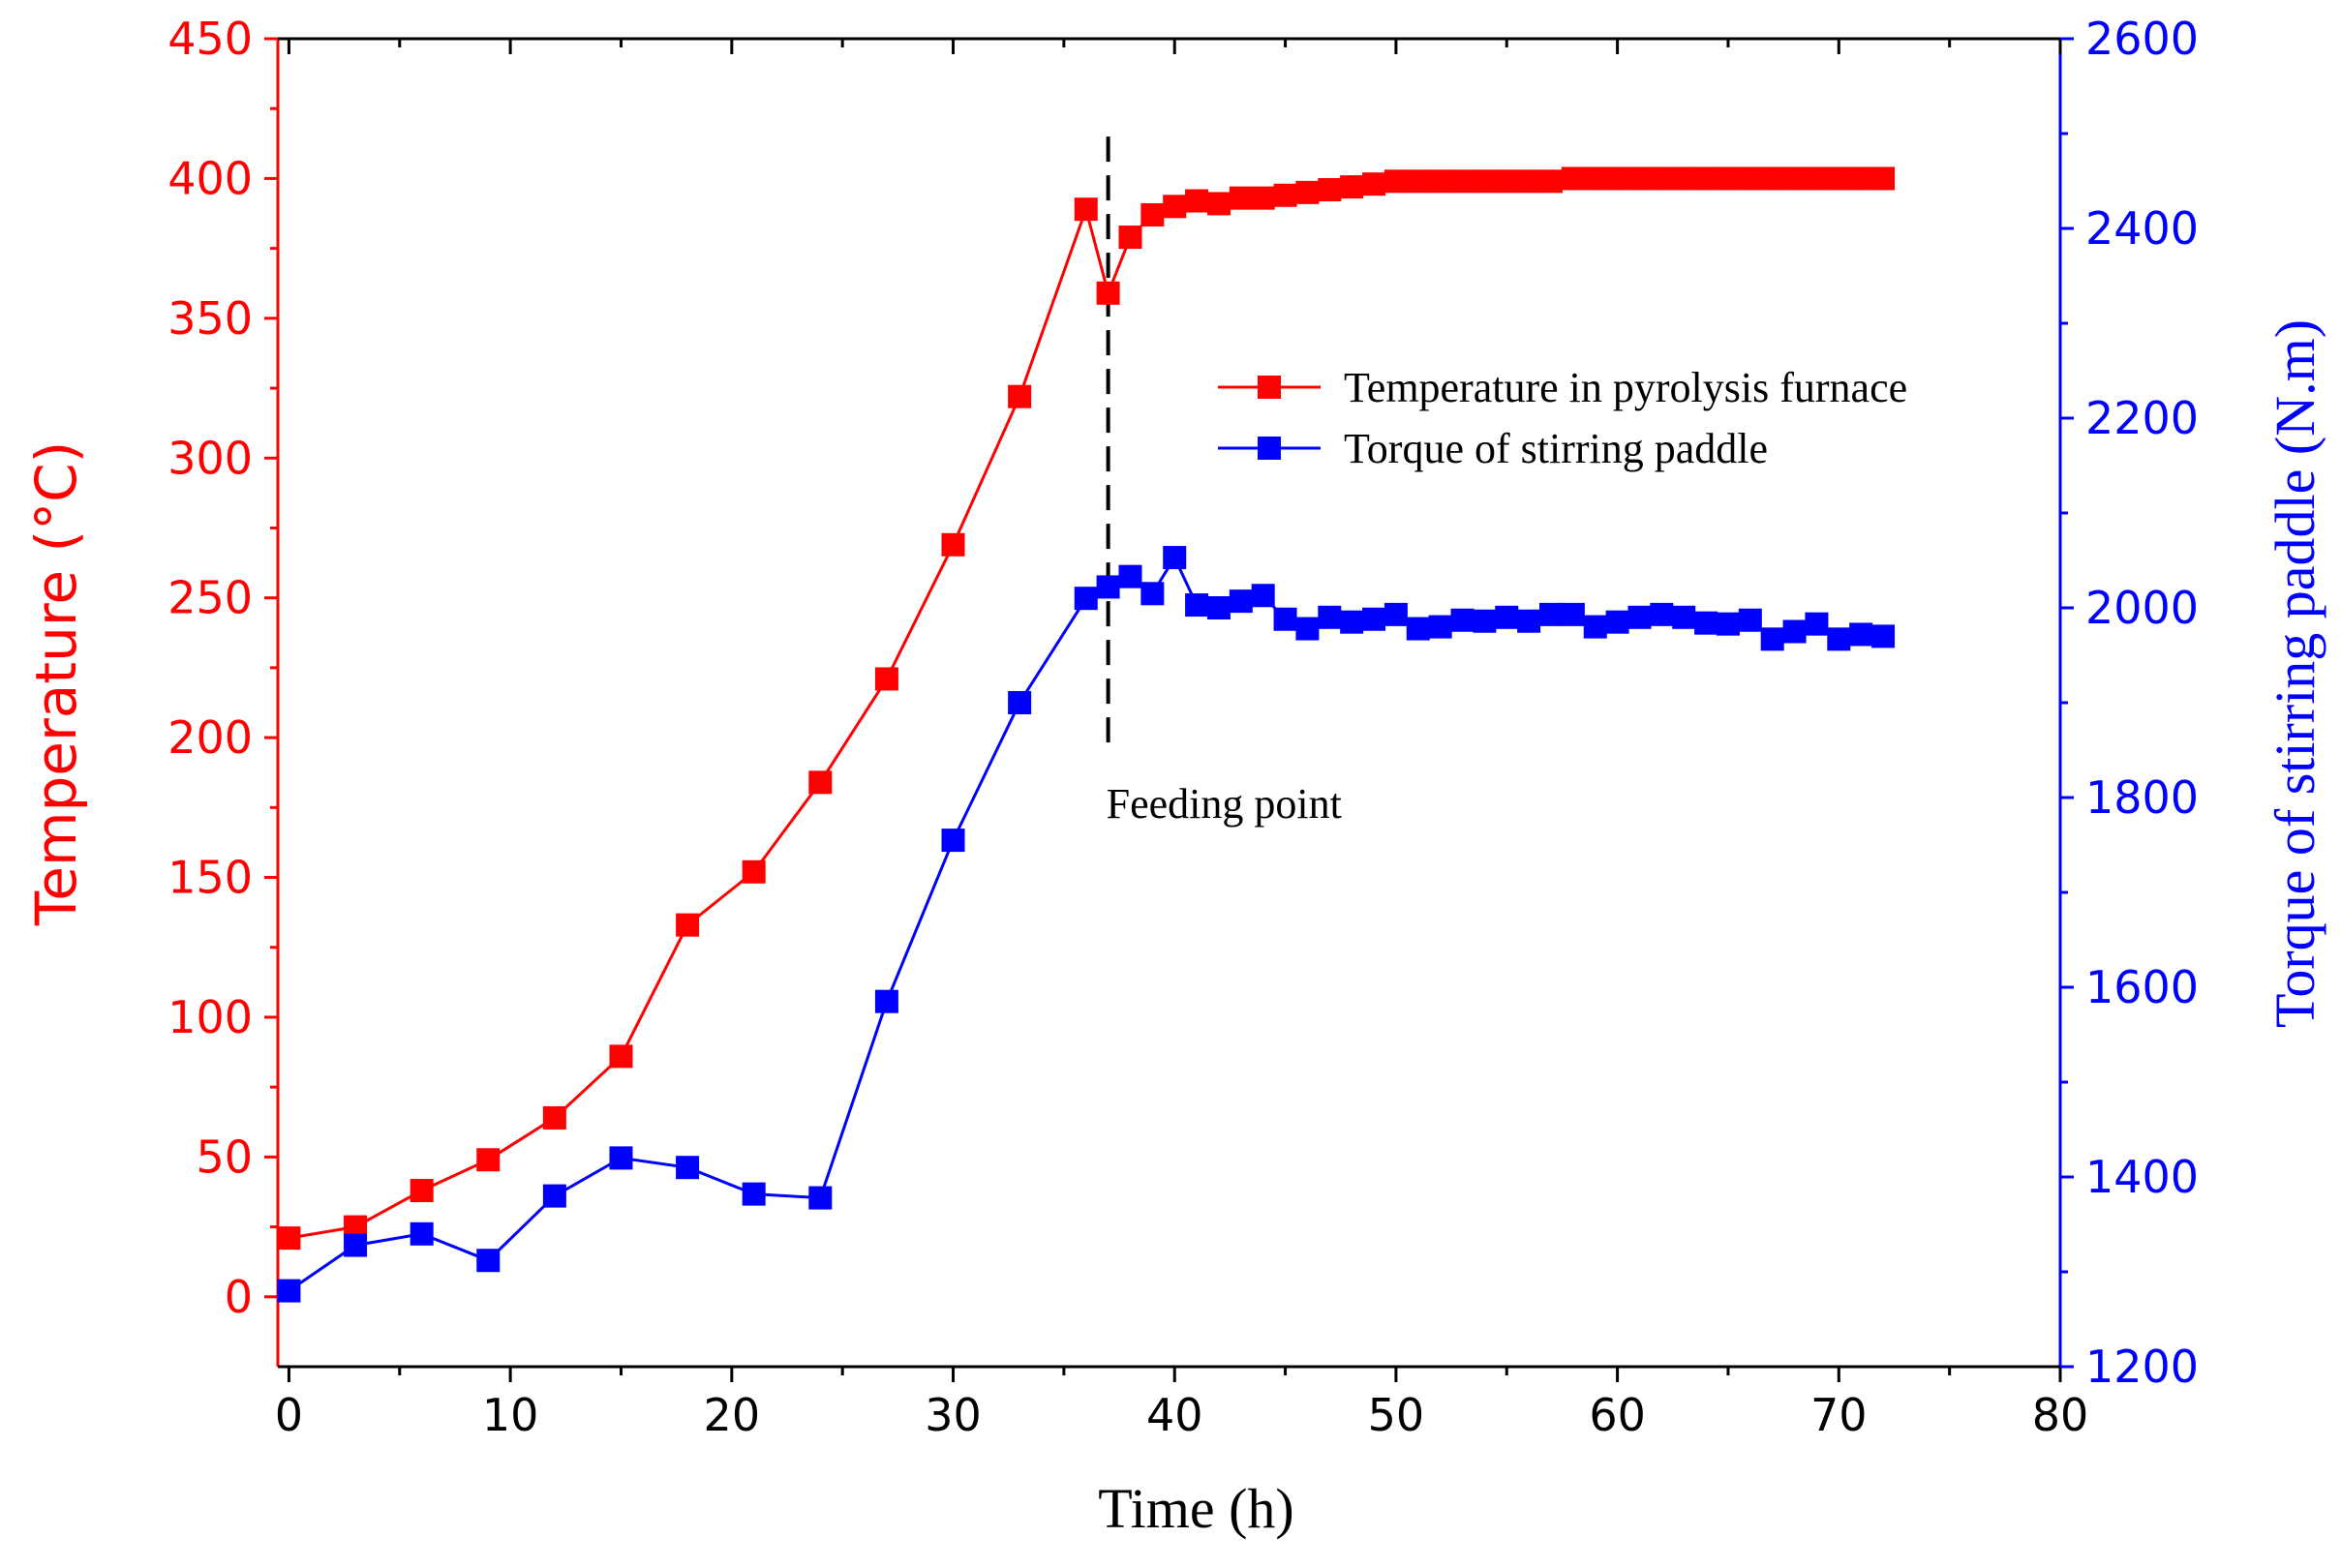 The width and height of the screenshot is (2341, 1568). I want to click on right-y-tick-label: 1200, so click(2142, 1367).